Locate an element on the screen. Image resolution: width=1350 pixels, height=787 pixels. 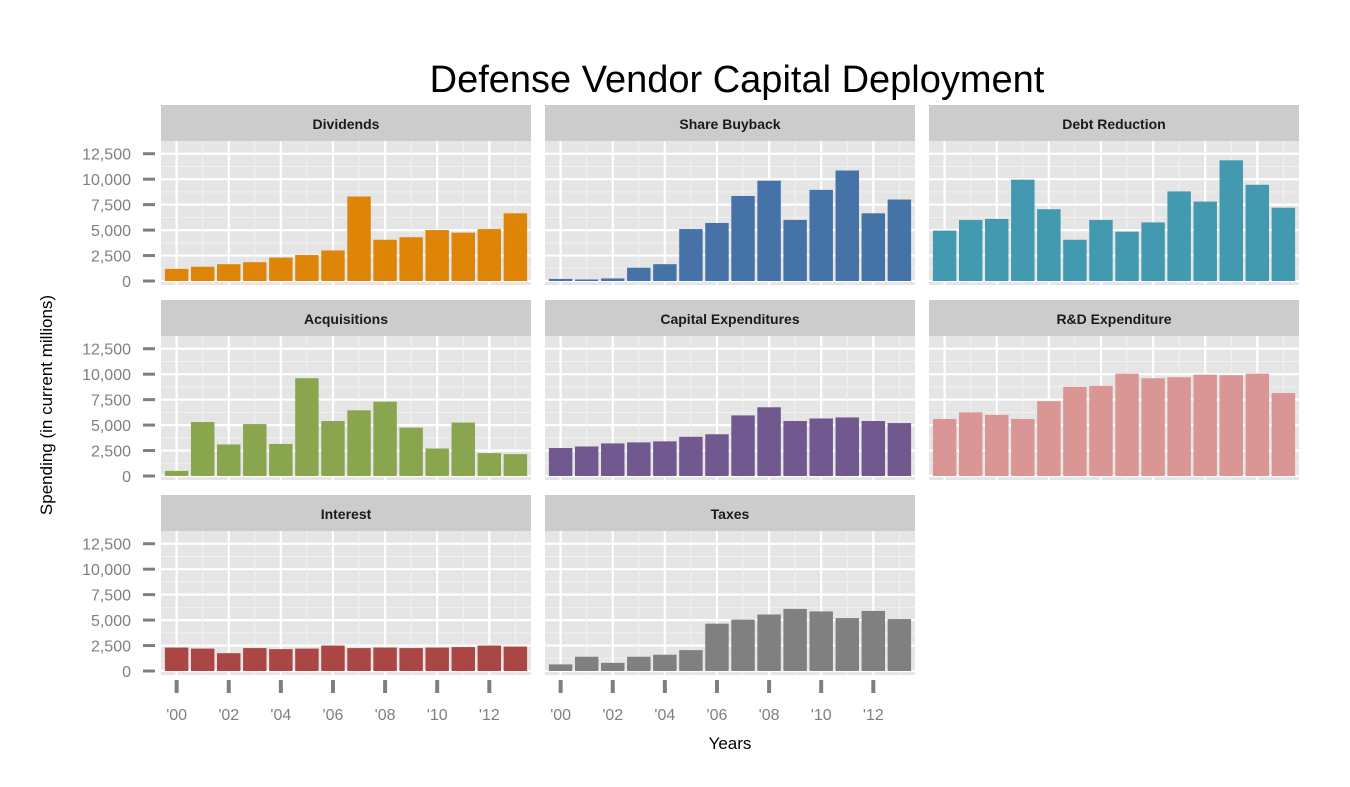
chart-title: Defense Vendor Capital Deployment is located at coordinates (737, 80).